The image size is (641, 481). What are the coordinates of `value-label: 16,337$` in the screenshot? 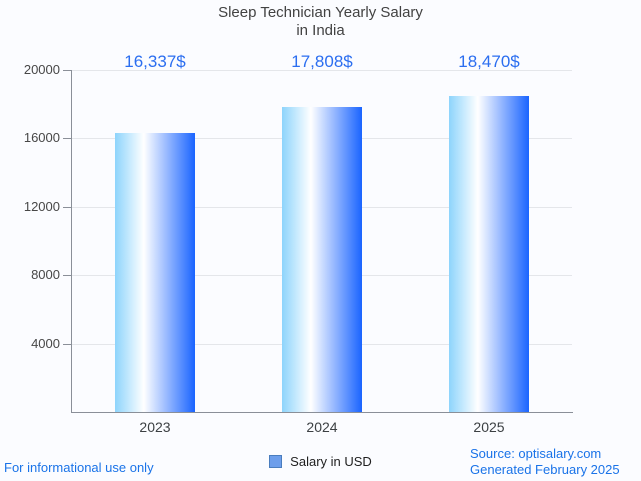 It's located at (155, 61).